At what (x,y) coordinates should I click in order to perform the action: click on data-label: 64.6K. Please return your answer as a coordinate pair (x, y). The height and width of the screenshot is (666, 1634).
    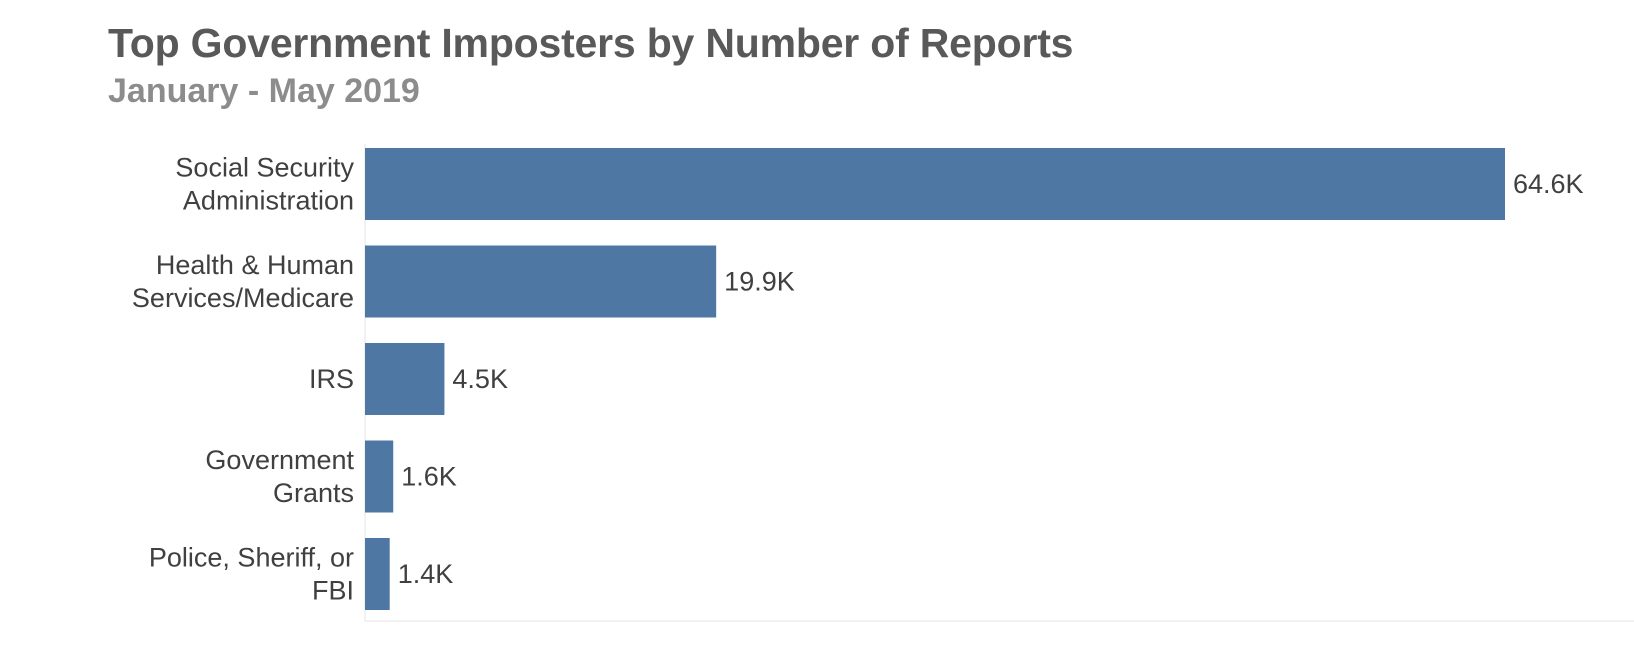
    Looking at the image, I should click on (1548, 184).